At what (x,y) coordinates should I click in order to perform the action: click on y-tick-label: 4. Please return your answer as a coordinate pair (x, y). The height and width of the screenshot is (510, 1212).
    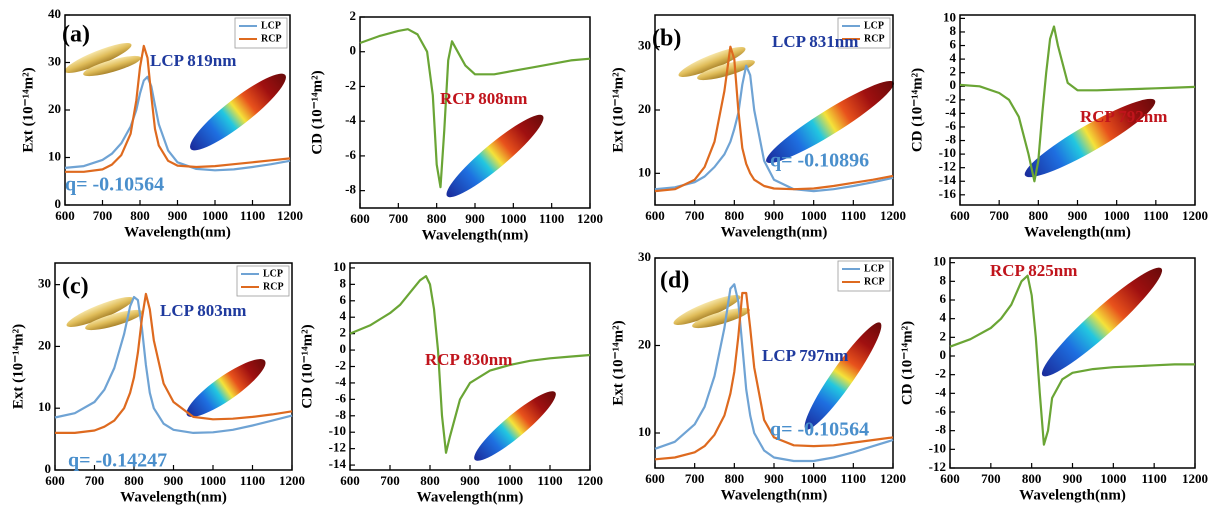
    Looking at the image, I should click on (943, 317).